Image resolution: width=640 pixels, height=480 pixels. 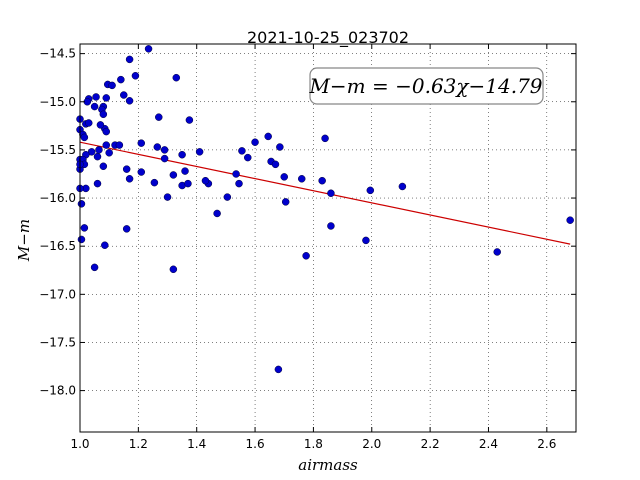 What do you see at coordinates (138, 444) in the screenshot?
I see `x-tick-label: 1.2` at bounding box center [138, 444].